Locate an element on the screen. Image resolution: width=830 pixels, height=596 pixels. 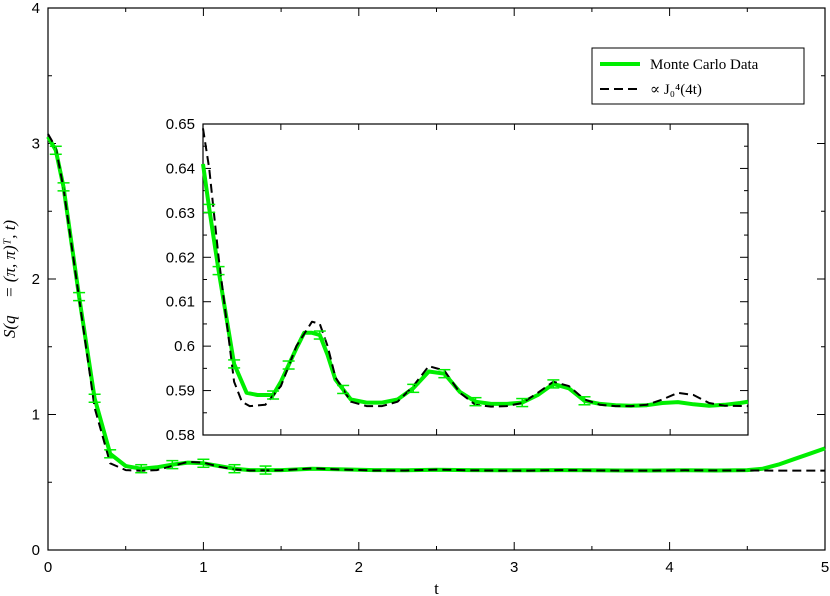
y-tick-label: 2 is located at coordinates (36, 279).